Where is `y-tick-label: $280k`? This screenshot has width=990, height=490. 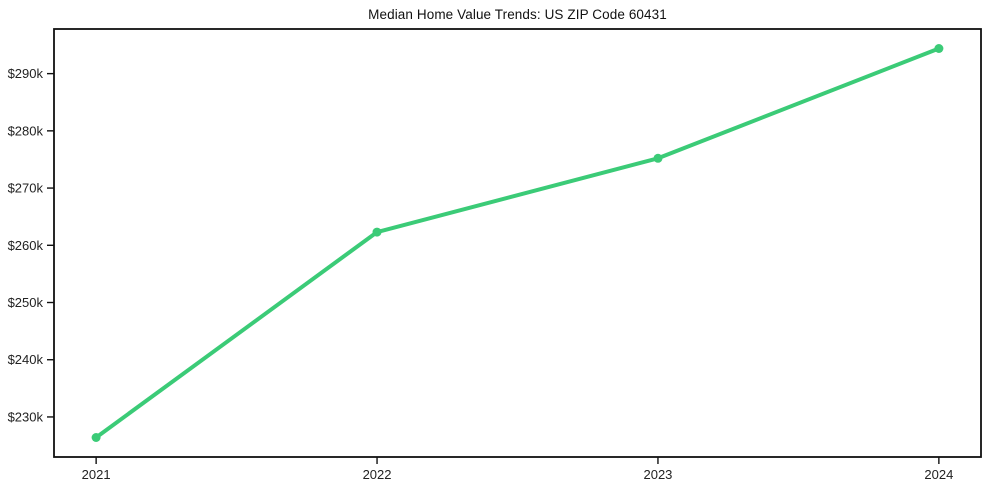
y-tick-label: $280k is located at coordinates (26, 130).